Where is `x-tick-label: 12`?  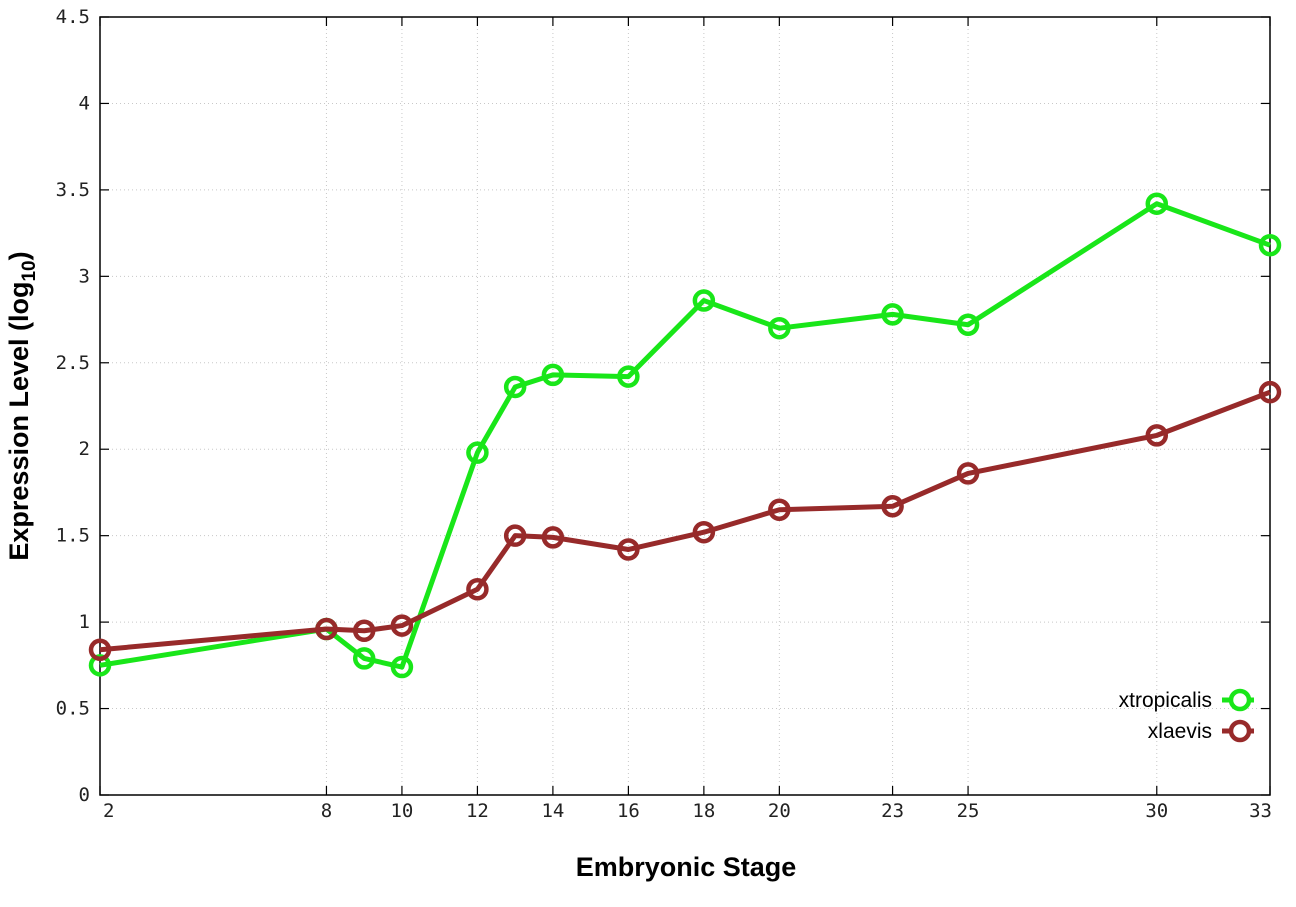 x-tick-label: 12 is located at coordinates (477, 811).